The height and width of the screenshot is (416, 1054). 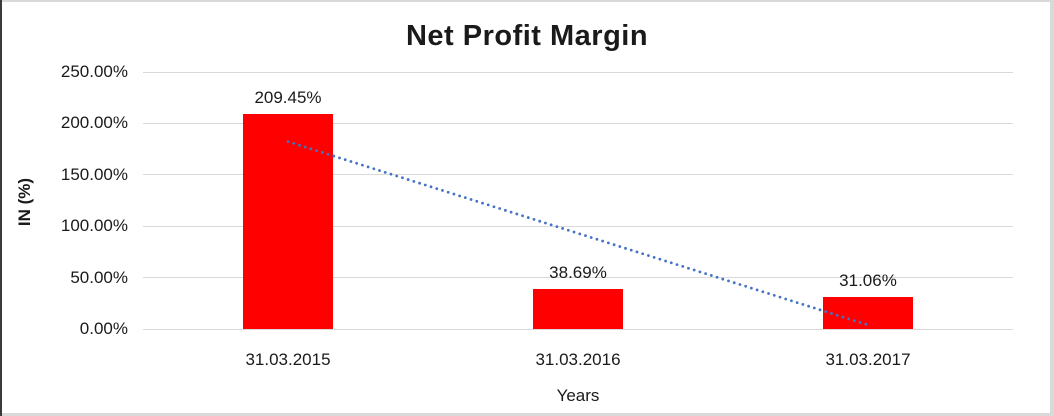 What do you see at coordinates (288, 359) in the screenshot?
I see `x-tick-label: 31.03.2015` at bounding box center [288, 359].